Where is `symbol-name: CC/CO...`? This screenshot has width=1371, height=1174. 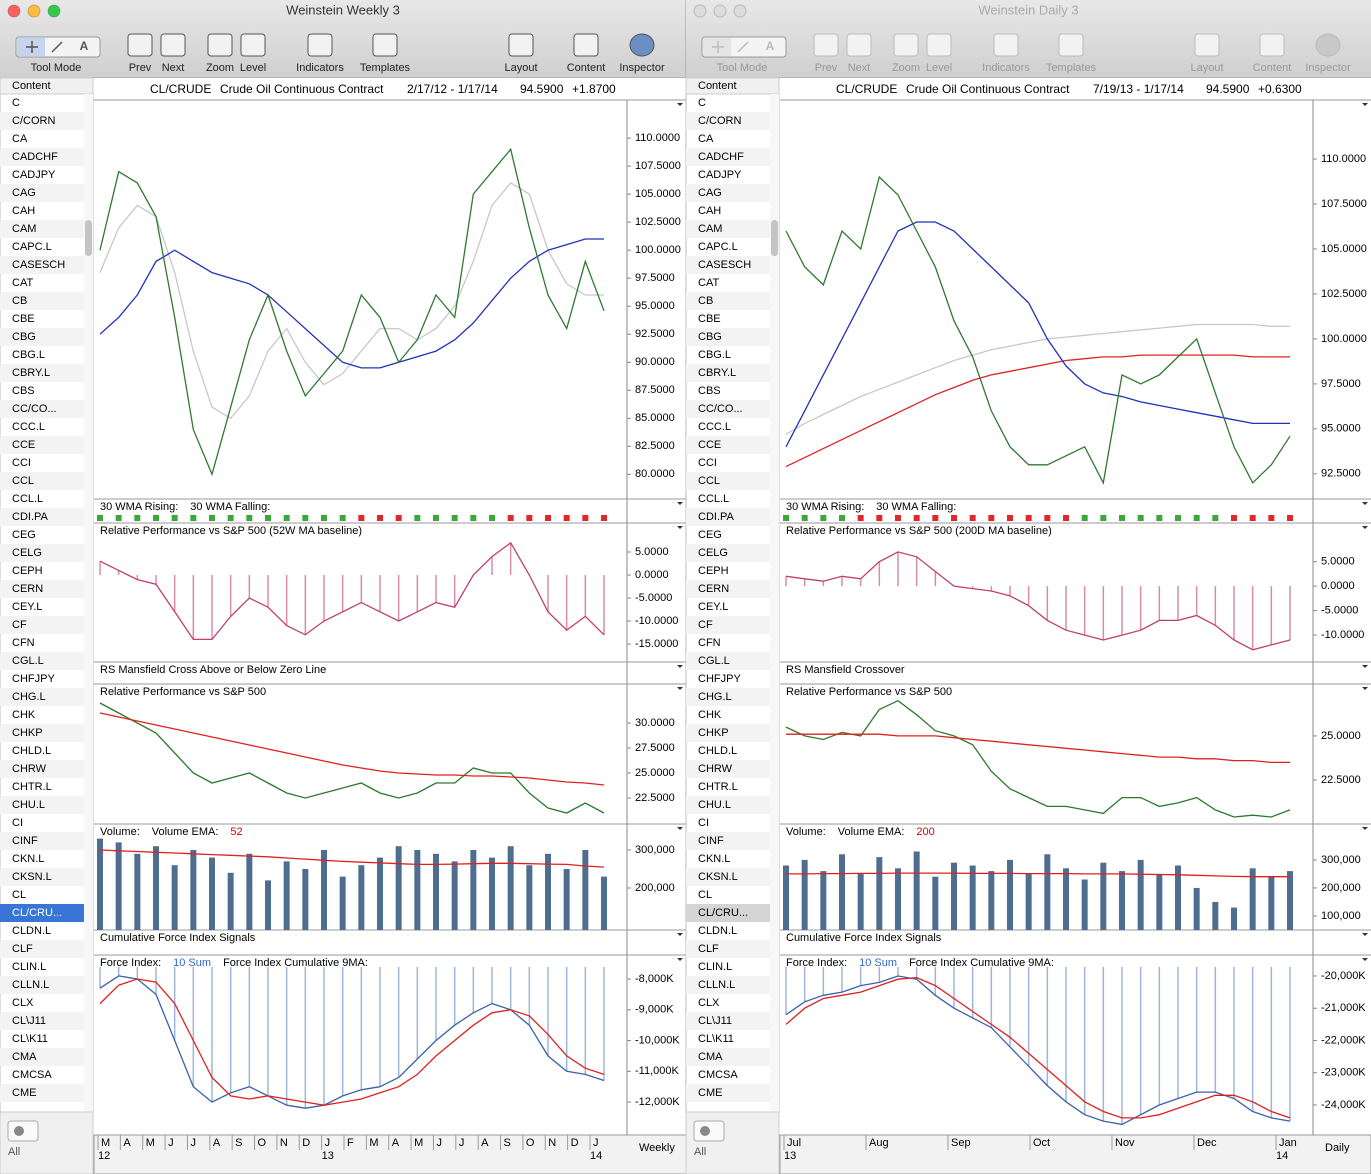
symbol-name: CC/CO... is located at coordinates (720, 409).